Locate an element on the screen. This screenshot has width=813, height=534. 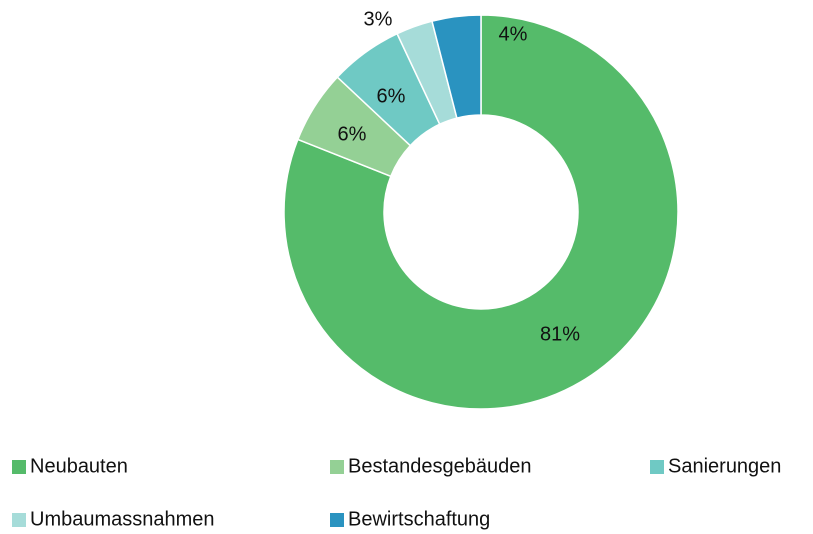
data-label: 3% is located at coordinates (378, 19).